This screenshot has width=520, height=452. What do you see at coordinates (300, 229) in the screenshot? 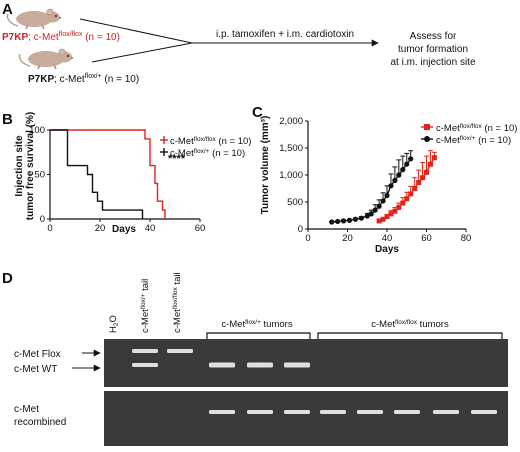
I see `chart-c-y-tick-label: 0` at bounding box center [300, 229].